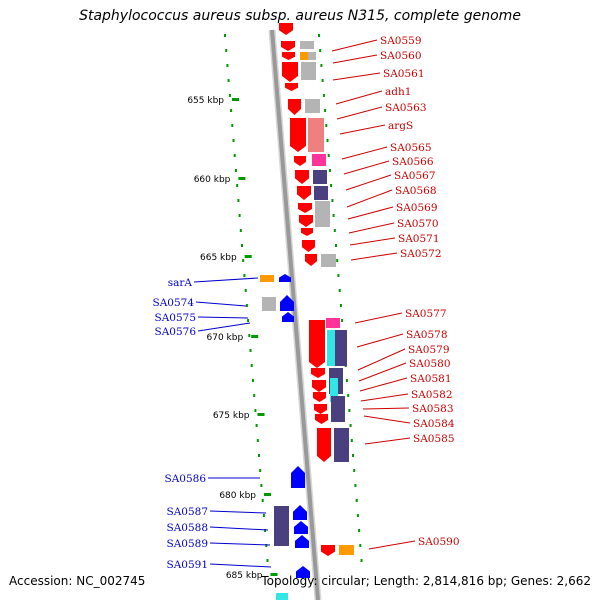 This screenshot has width=600, height=600. Describe the element at coordinates (401, 41) in the screenshot. I see `forward-gene-label: SA0559` at that location.